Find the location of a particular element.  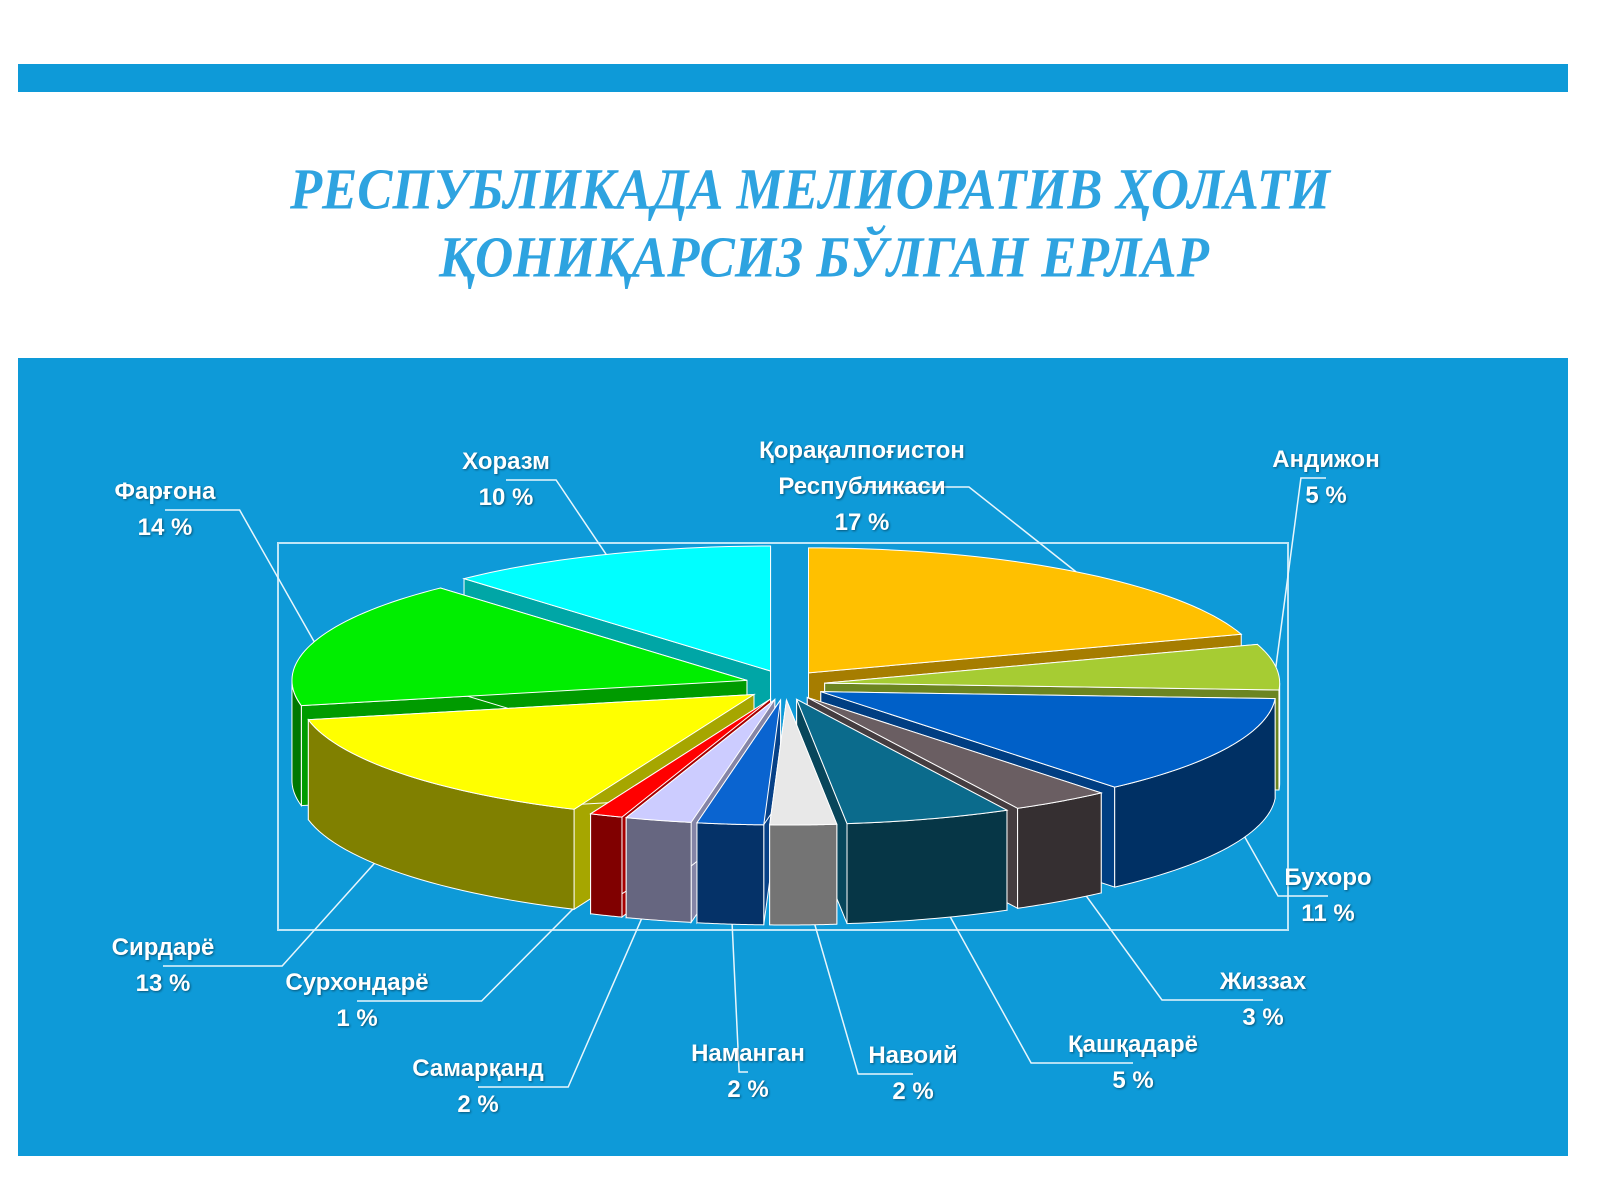

data-label: Қорақалпоғистон Республикаси 17 % is located at coordinates (862, 487).